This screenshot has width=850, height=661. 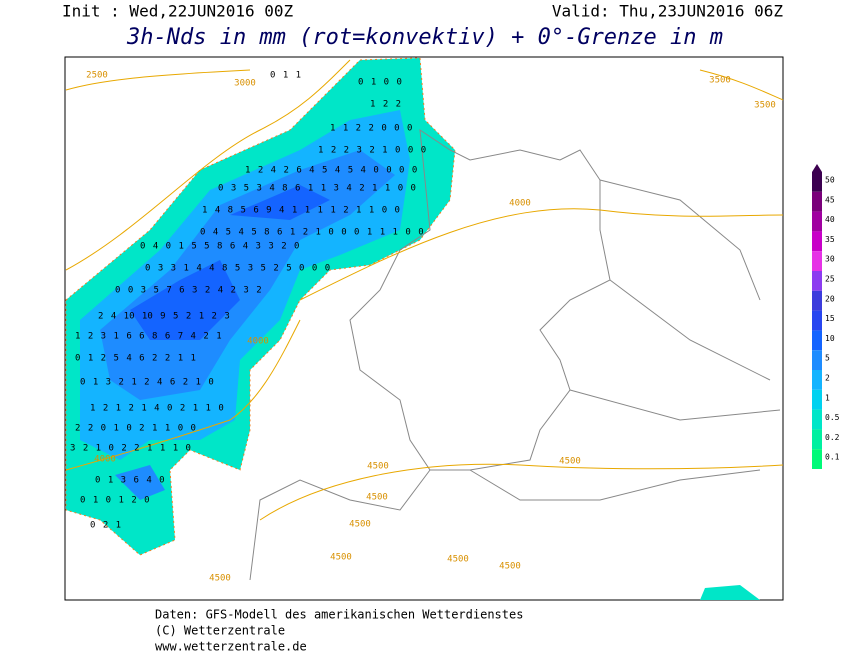 What do you see at coordinates (830, 199) in the screenshot?
I see `colorbar-label: 45` at bounding box center [830, 199].